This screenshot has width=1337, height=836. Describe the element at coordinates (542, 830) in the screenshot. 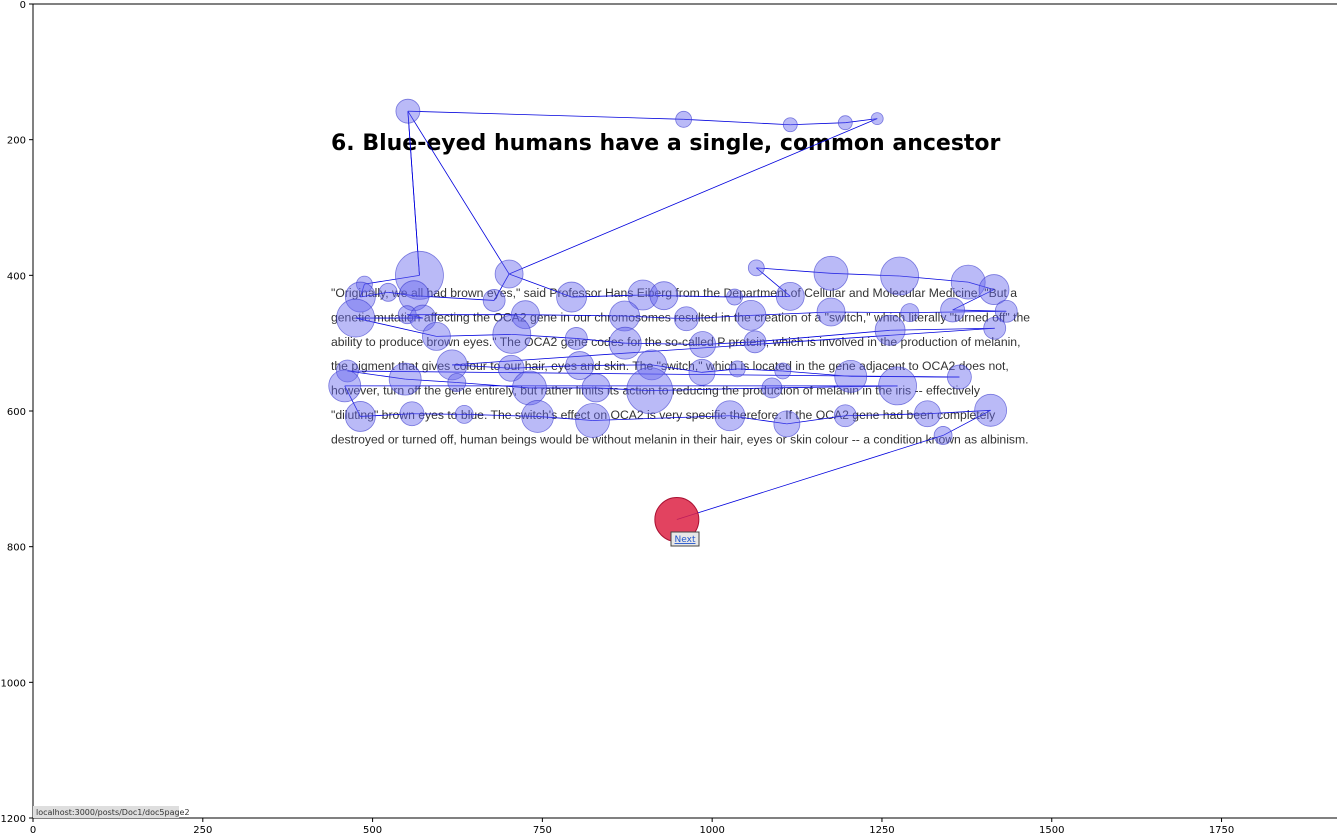

I see `x-tick-label: 750` at that location.